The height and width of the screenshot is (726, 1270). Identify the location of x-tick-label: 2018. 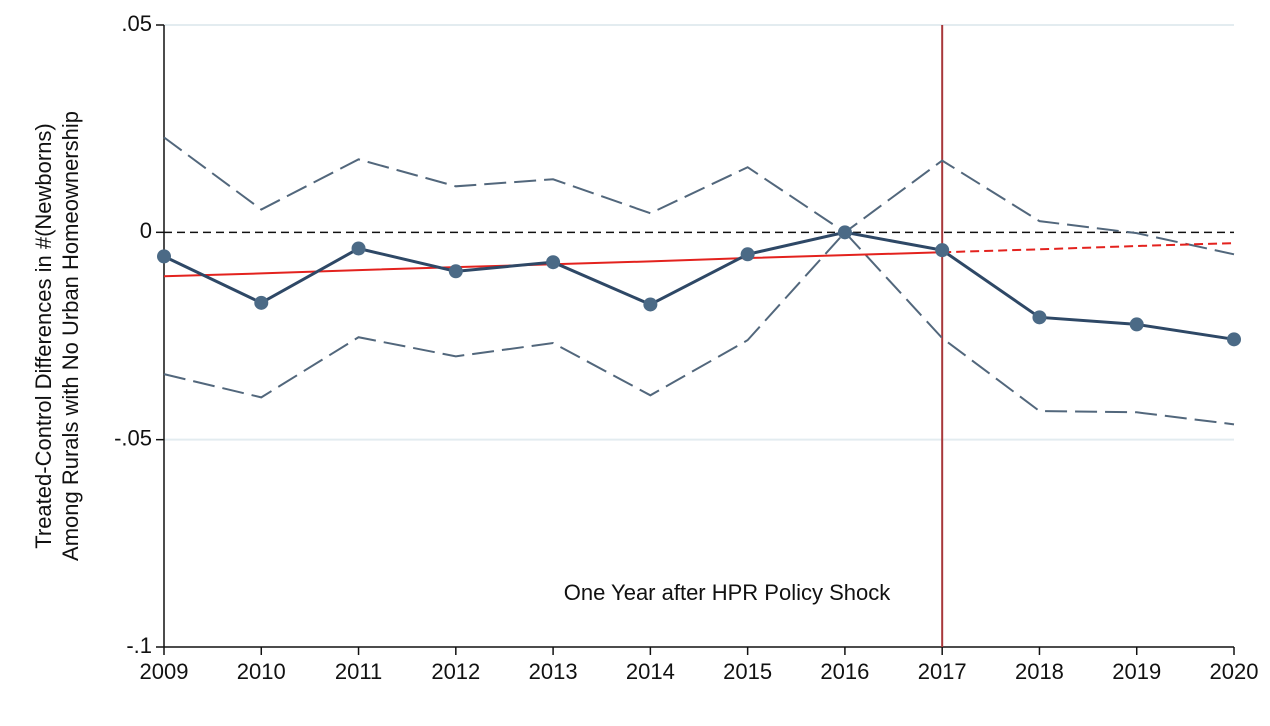
(1039, 671).